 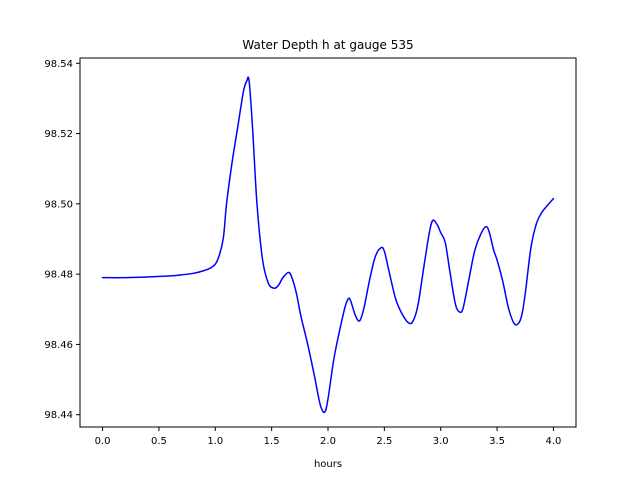 I want to click on y-tick-label: 98.52, so click(x=58, y=134).